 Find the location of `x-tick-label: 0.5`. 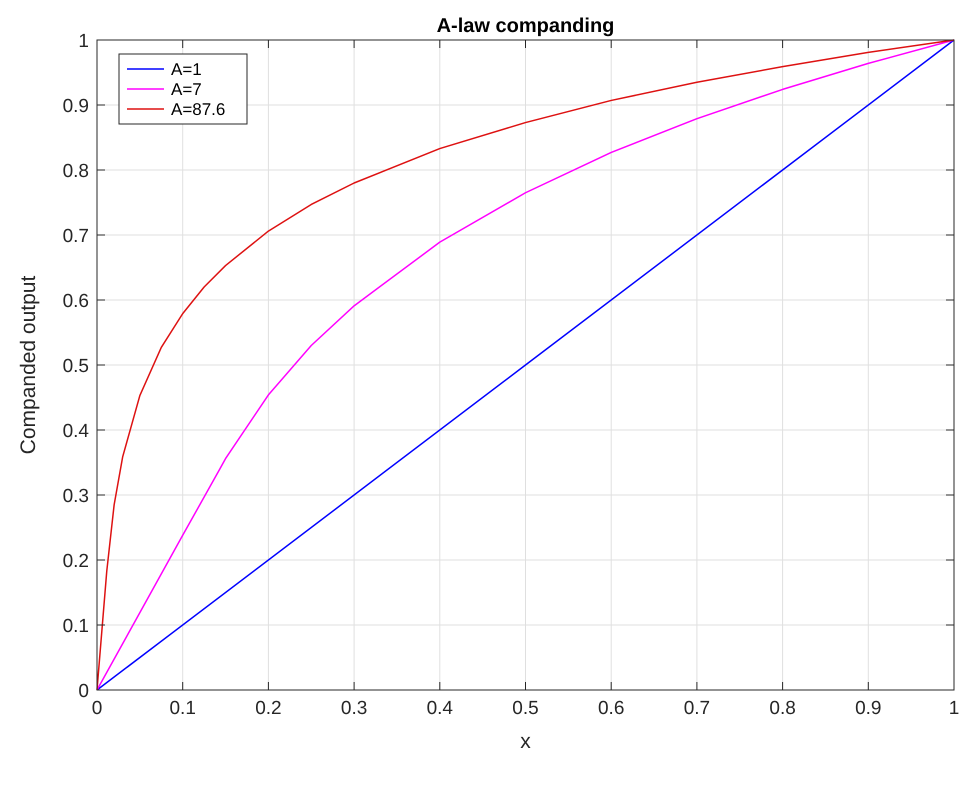

x-tick-label: 0.5 is located at coordinates (525, 708).